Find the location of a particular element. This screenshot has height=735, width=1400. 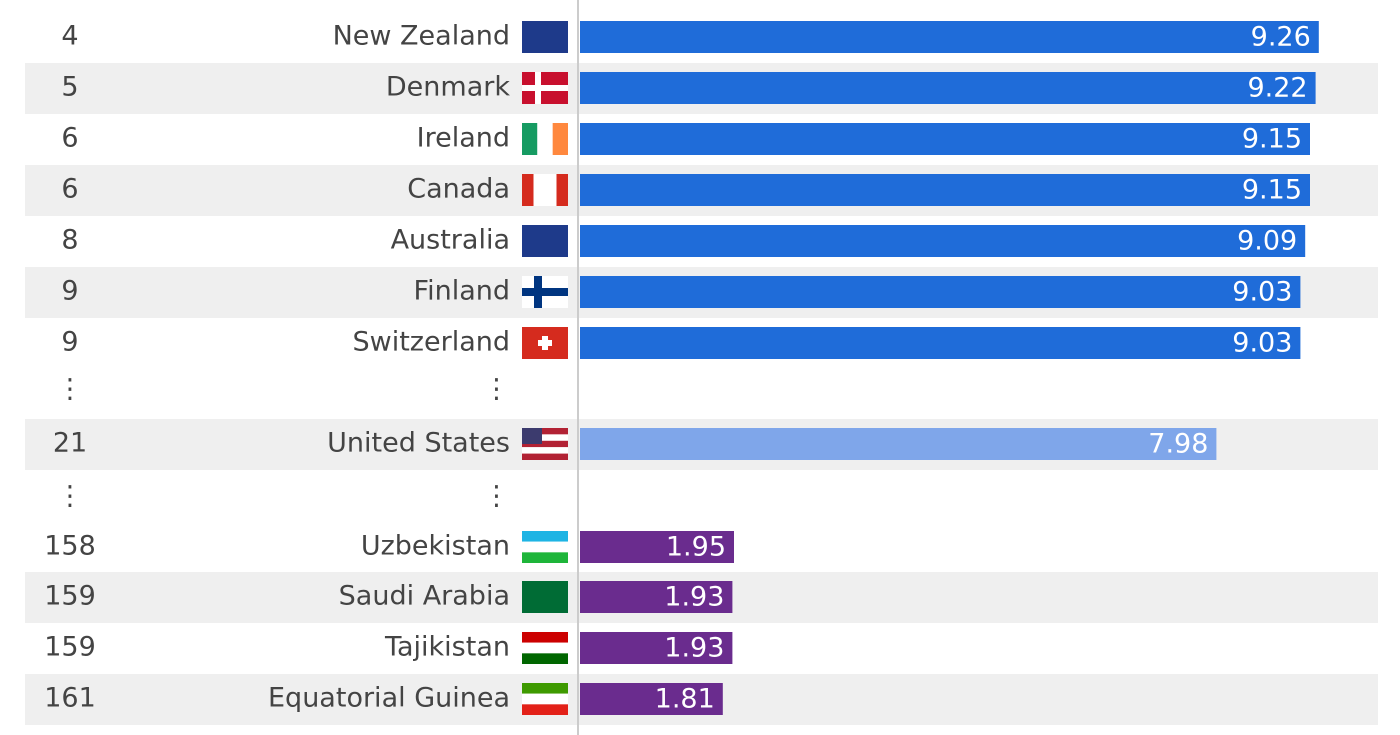

rank: 161 is located at coordinates (70, 698).